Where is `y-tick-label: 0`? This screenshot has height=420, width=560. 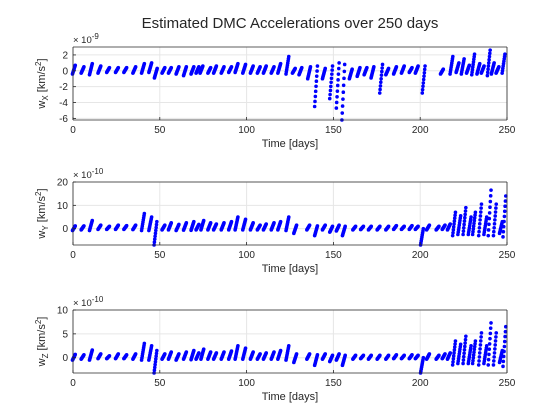 y-tick-label: 0 is located at coordinates (65, 71).